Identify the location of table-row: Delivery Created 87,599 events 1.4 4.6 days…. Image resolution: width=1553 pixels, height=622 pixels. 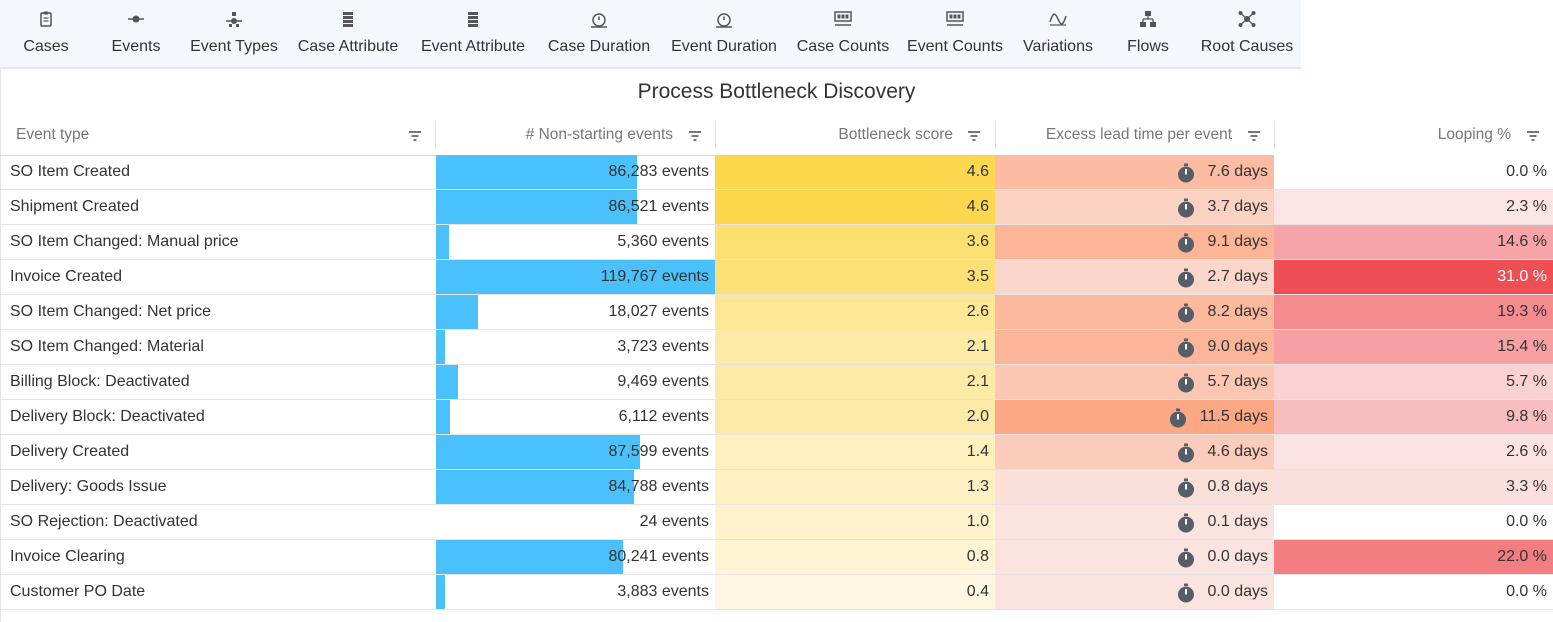
(776, 452).